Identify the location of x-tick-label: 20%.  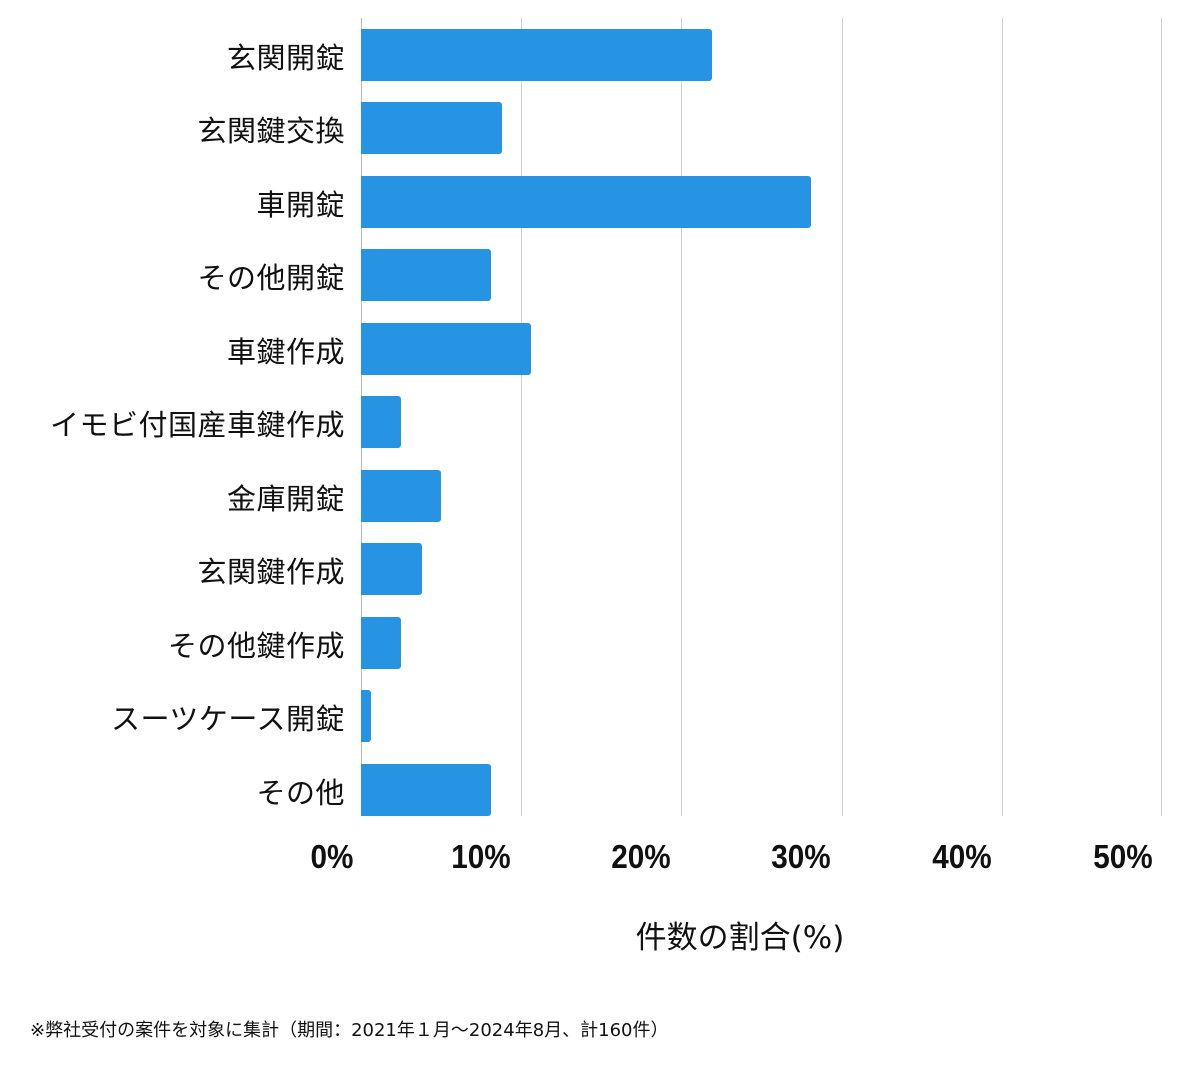
(641, 856).